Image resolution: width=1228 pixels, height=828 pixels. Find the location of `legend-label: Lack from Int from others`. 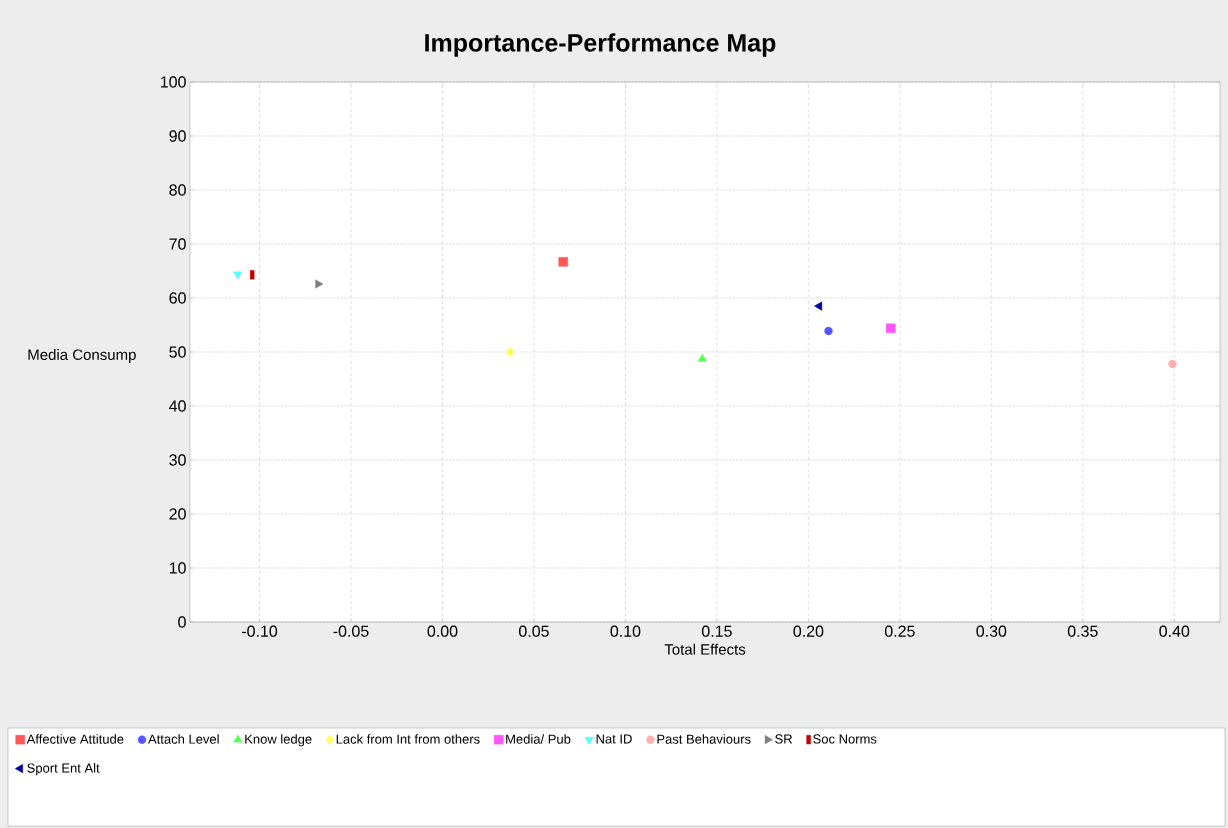

legend-label: Lack from Int from others is located at coordinates (408, 739).